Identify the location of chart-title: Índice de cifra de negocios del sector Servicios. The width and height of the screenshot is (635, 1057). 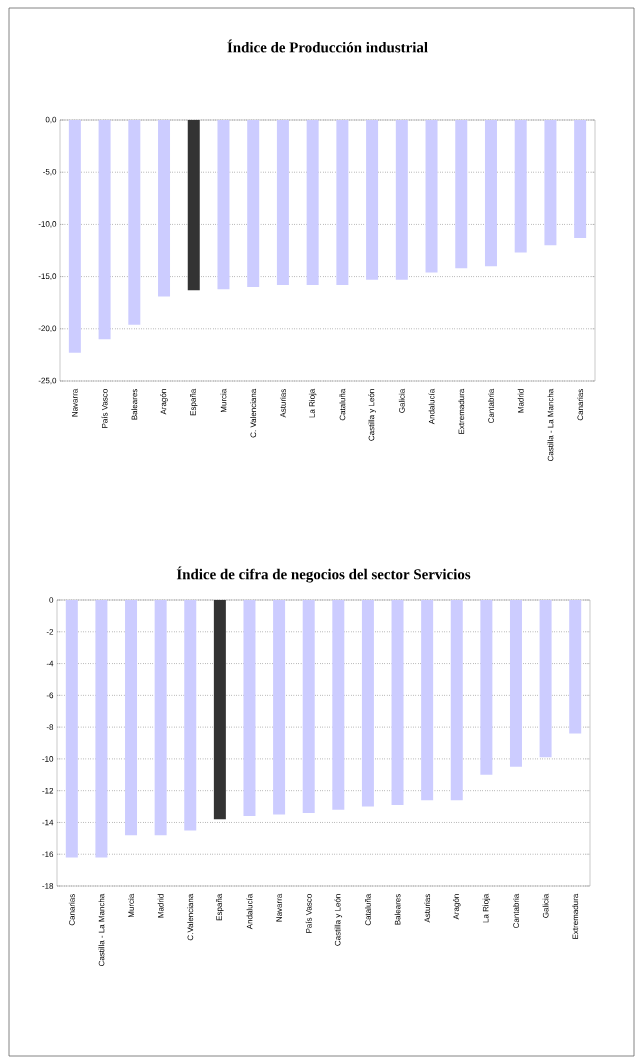
(323, 574).